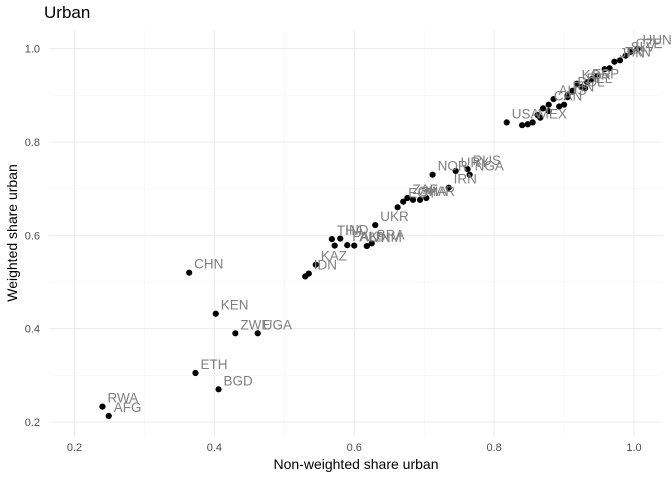  Describe the element at coordinates (32, 50) in the screenshot. I see `y-tick-label: 1.0` at that location.